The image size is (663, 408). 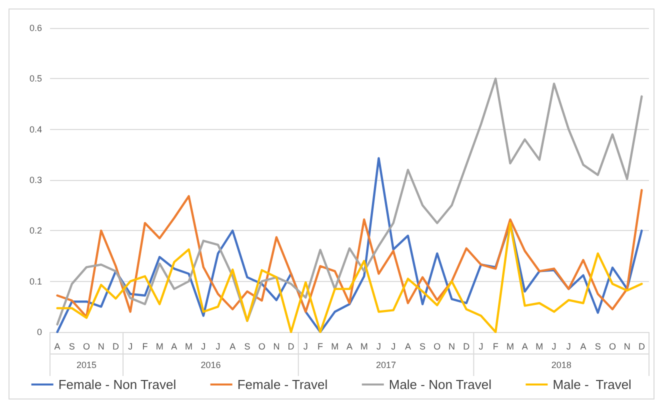 What do you see at coordinates (35, 79) in the screenshot?
I see `y-tick-label: 0.5` at bounding box center [35, 79].